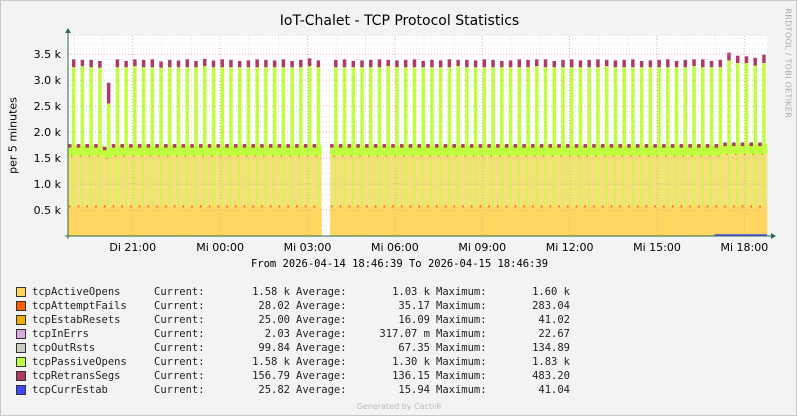 Image resolution: width=797 pixels, height=416 pixels. What do you see at coordinates (48, 210) in the screenshot?
I see `y-tick-label: 0.5 k` at bounding box center [48, 210].